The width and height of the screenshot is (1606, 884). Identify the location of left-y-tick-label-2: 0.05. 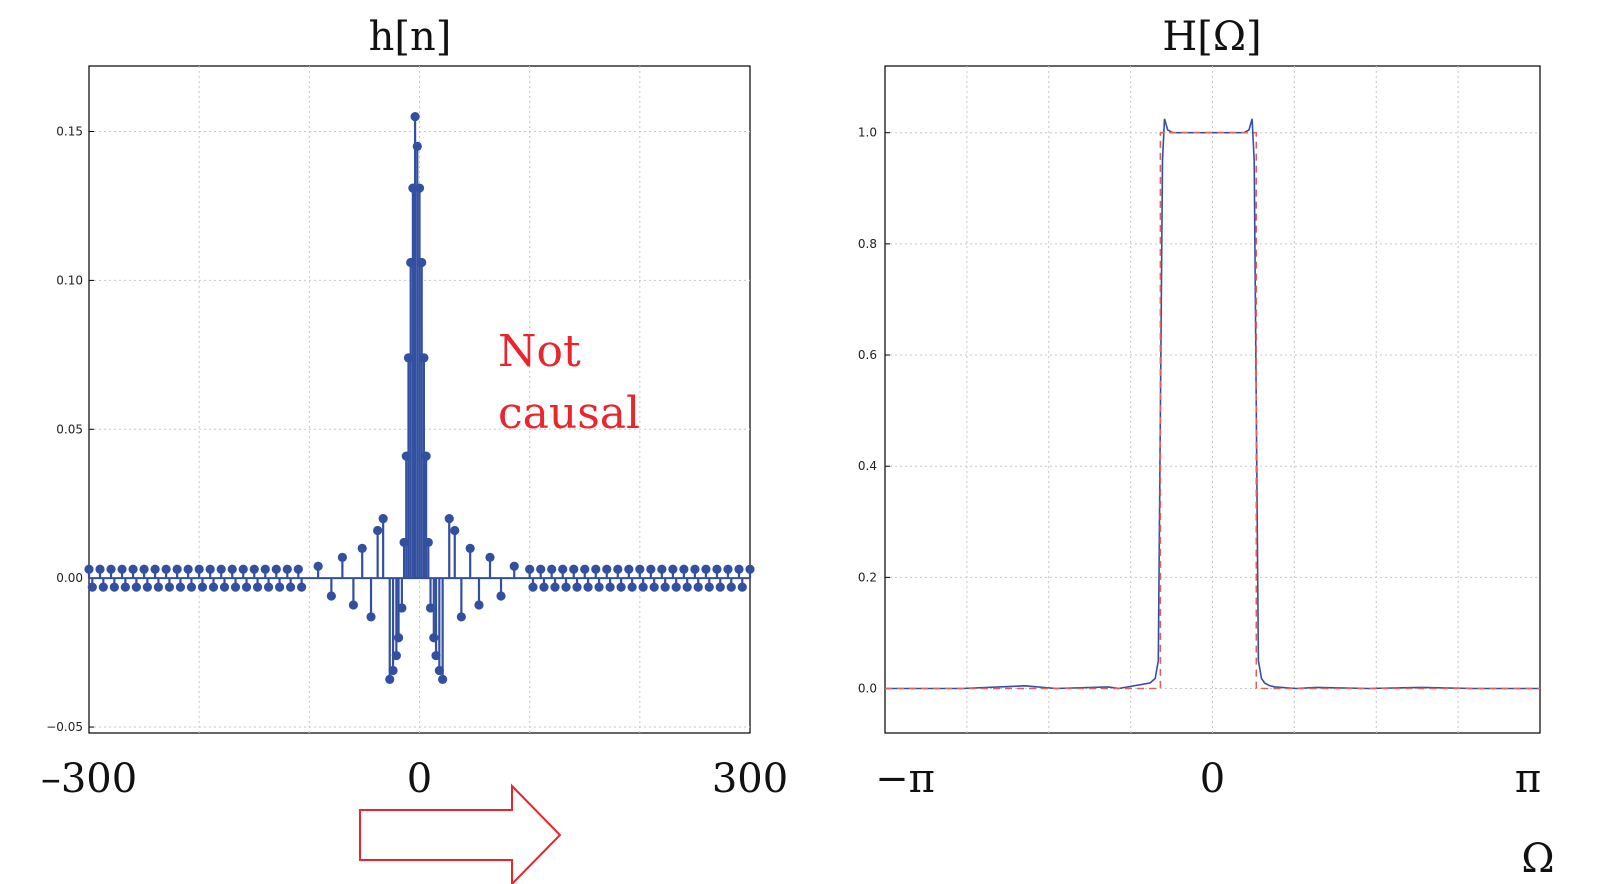
(69, 429).